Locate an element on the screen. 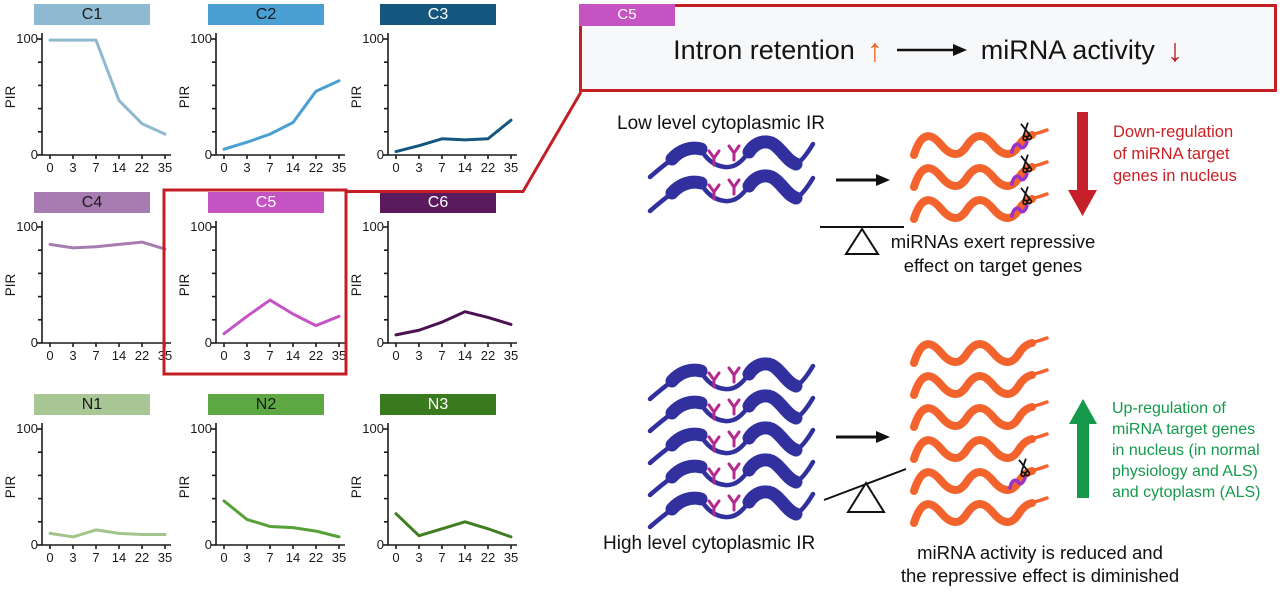 The height and width of the screenshot is (592, 1280). pir-line-chart-C6: 100 0 PIR 0 3 7 14 22 35 is located at coordinates (433, 291).